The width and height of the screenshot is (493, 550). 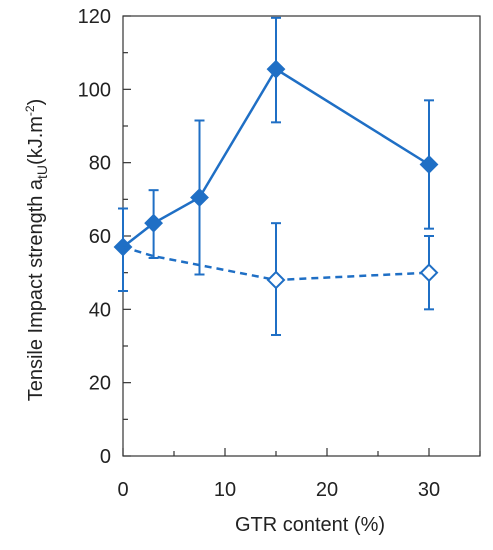 I want to click on y-axis-title-main: Tensile Impact strength a, so click(x=36, y=289).